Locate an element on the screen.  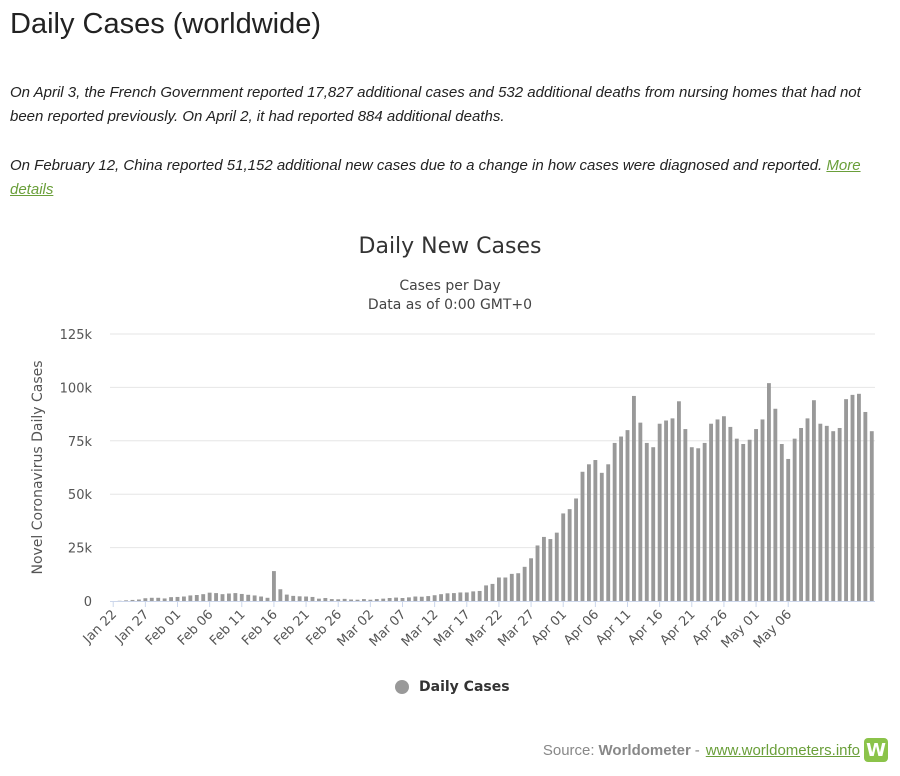
y-tick-label: 0 is located at coordinates (88, 602).